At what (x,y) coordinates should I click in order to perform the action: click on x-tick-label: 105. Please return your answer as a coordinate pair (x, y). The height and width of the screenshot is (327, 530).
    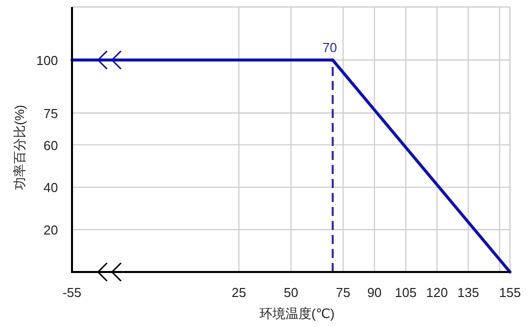
    Looking at the image, I should click on (405, 292).